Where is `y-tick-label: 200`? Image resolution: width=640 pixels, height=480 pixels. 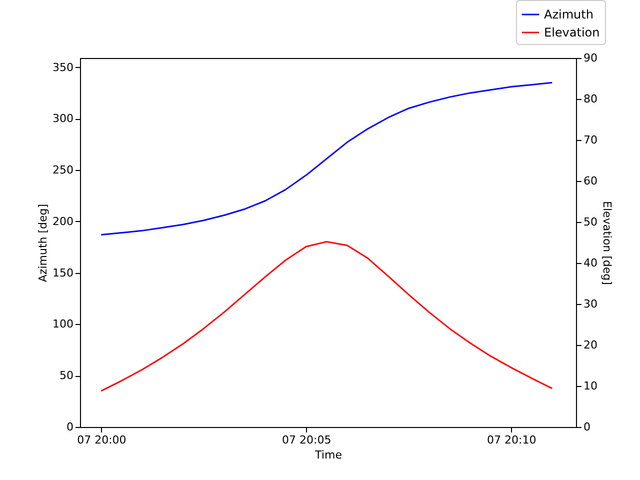 y-tick-label: 200 is located at coordinates (63, 221).